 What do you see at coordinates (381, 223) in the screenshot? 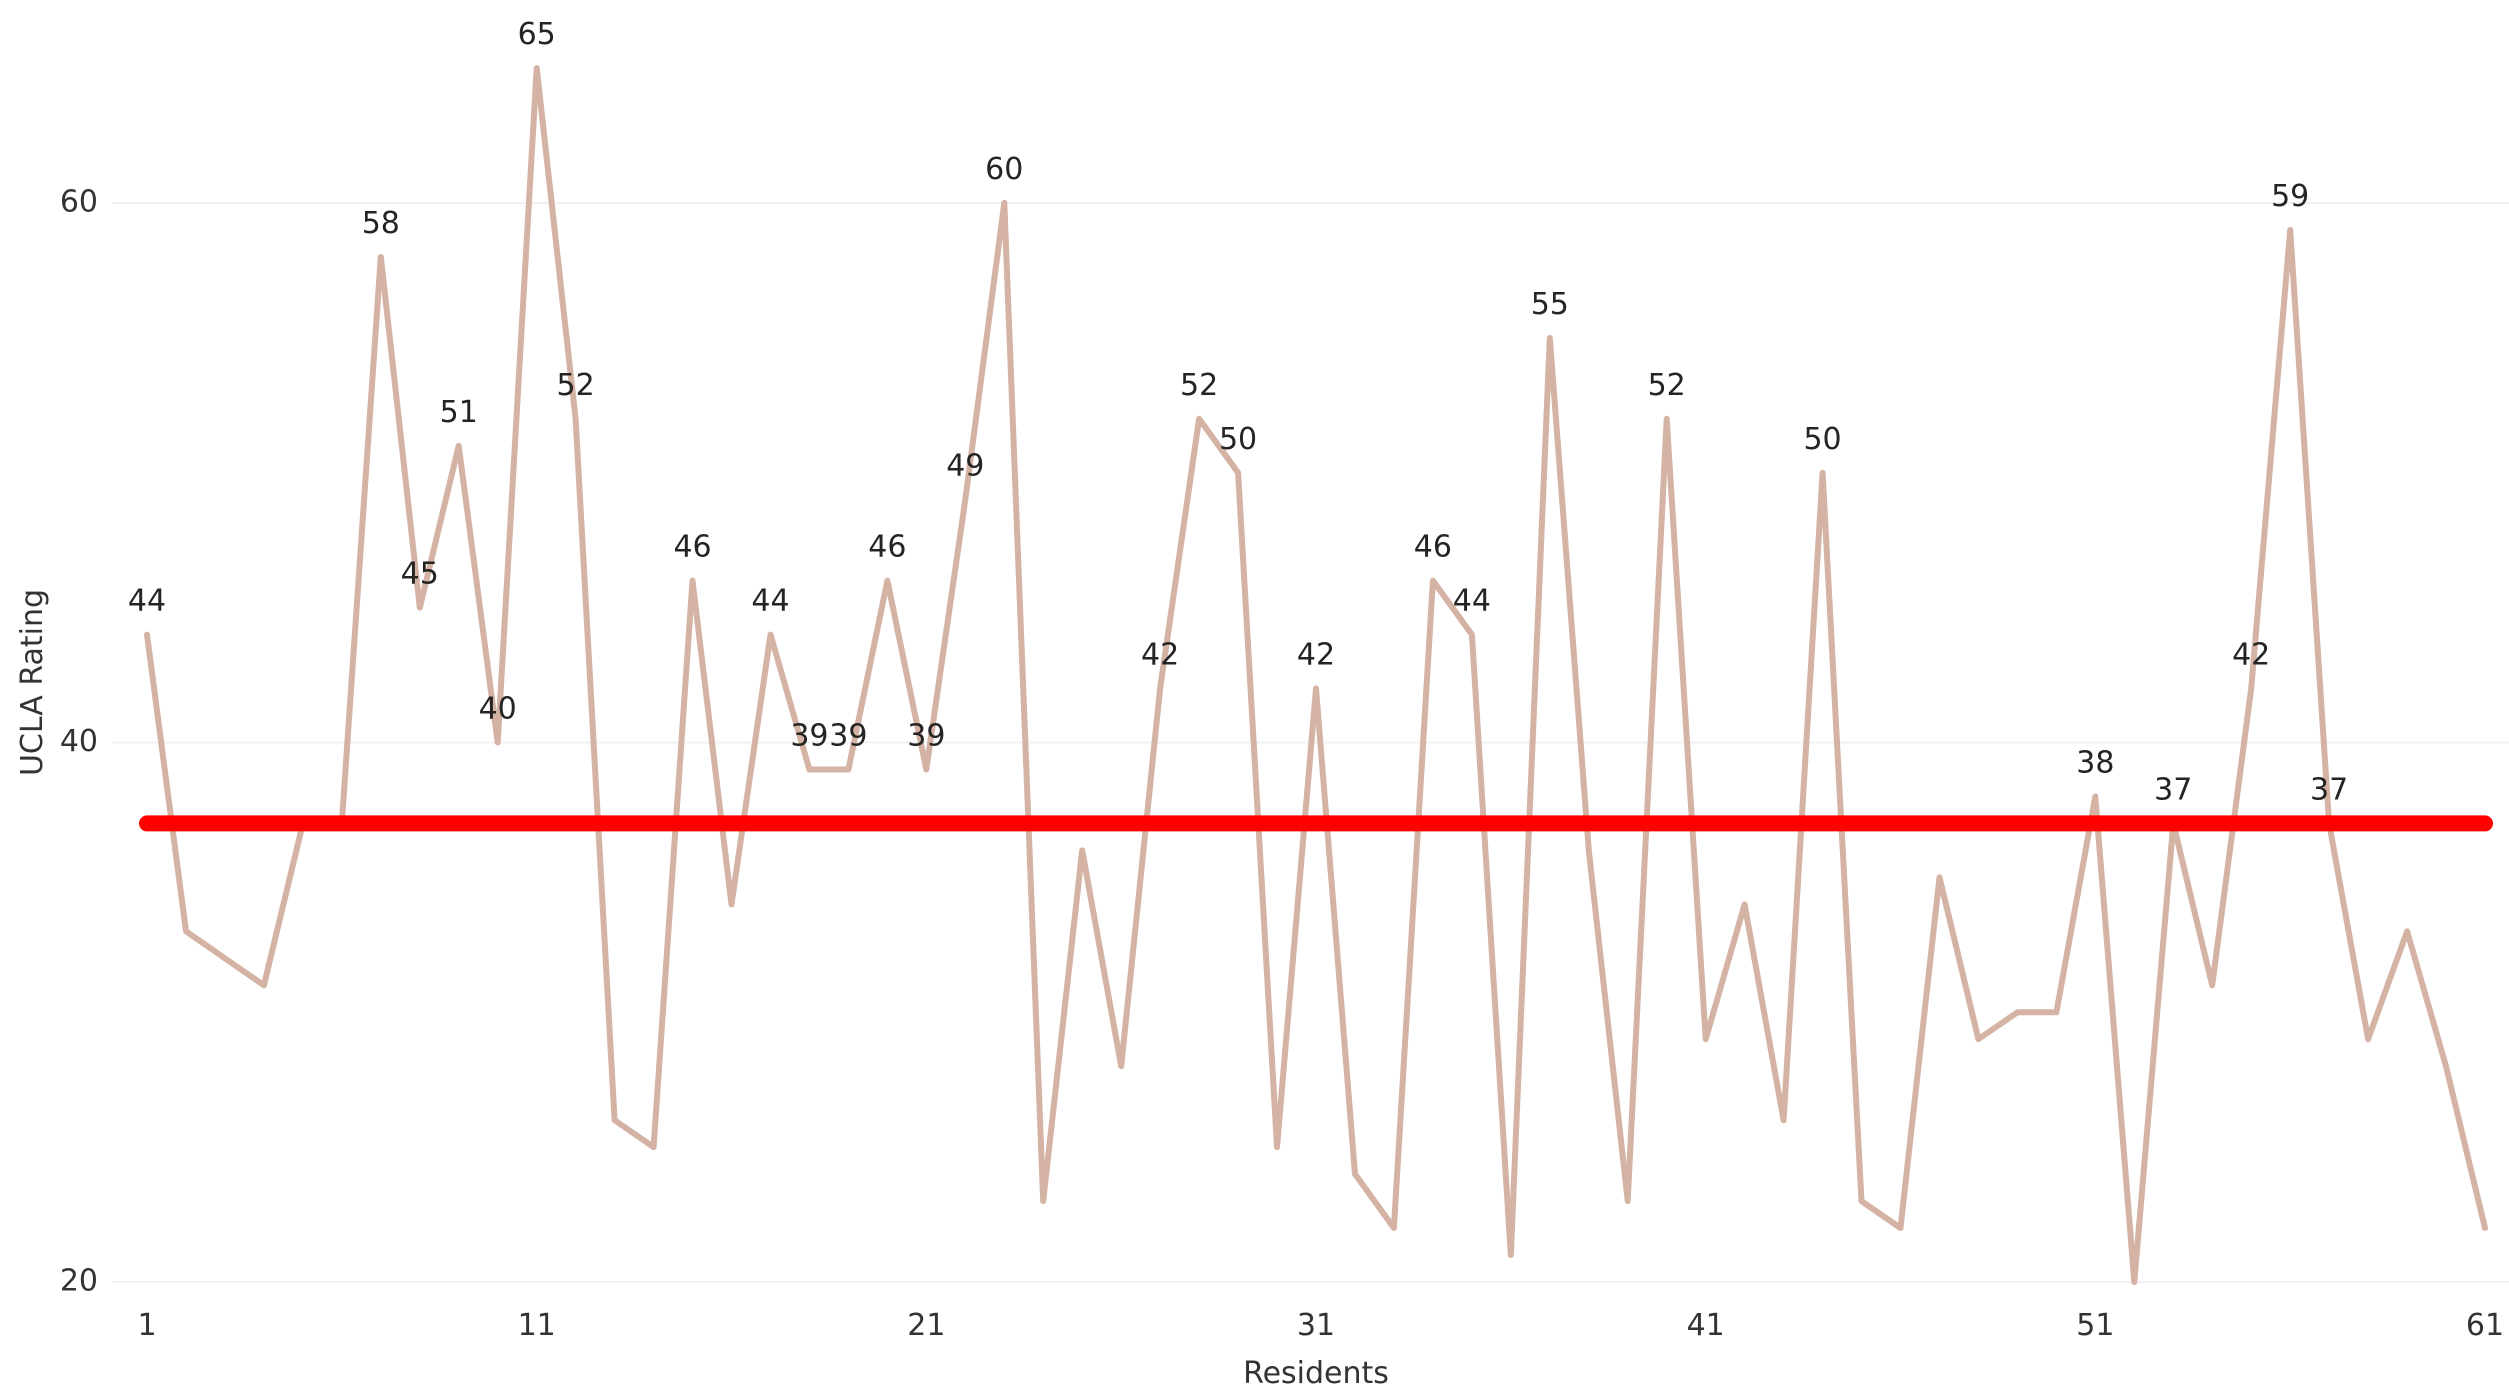
I see `data-label: 58` at bounding box center [381, 223].